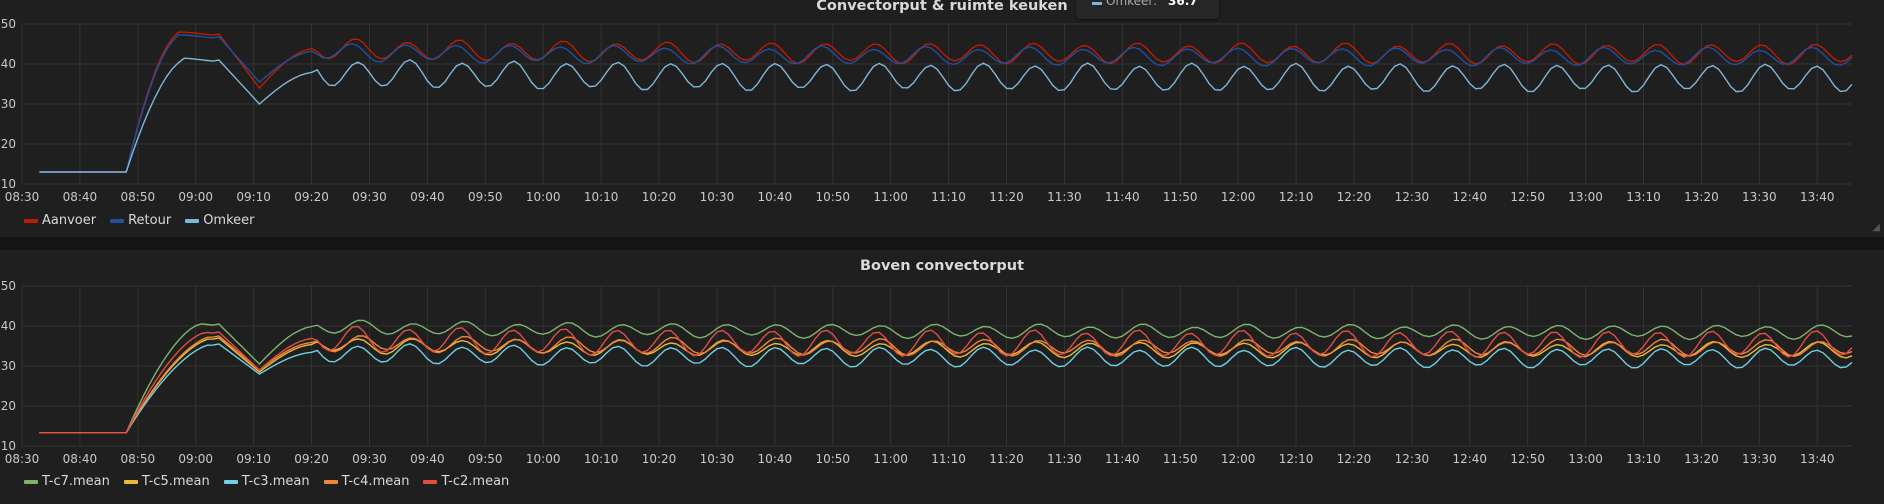 This screenshot has width=1884, height=504. What do you see at coordinates (80, 197) in the screenshot?
I see `x-tick-label: 08:40` at bounding box center [80, 197].